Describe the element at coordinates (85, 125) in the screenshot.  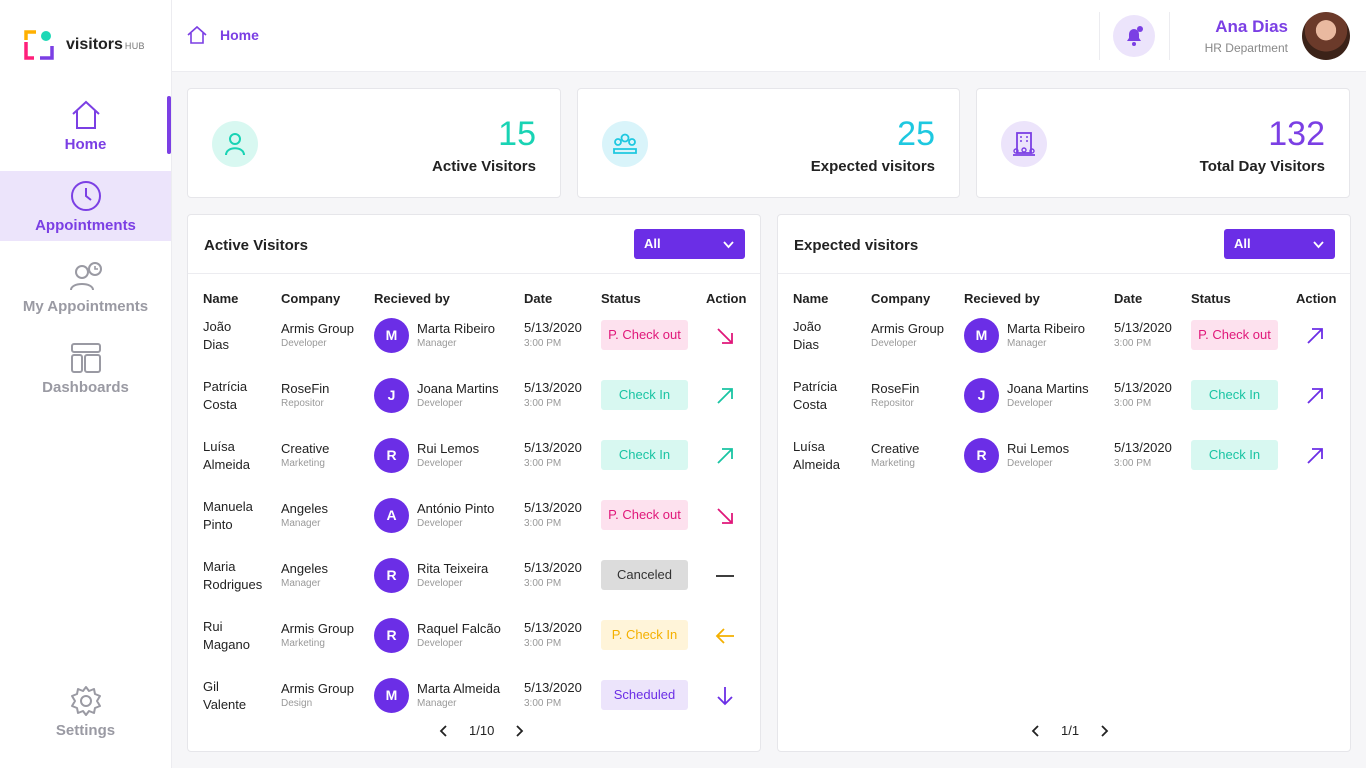
I see `sidebar-item-home: Home` at that location.